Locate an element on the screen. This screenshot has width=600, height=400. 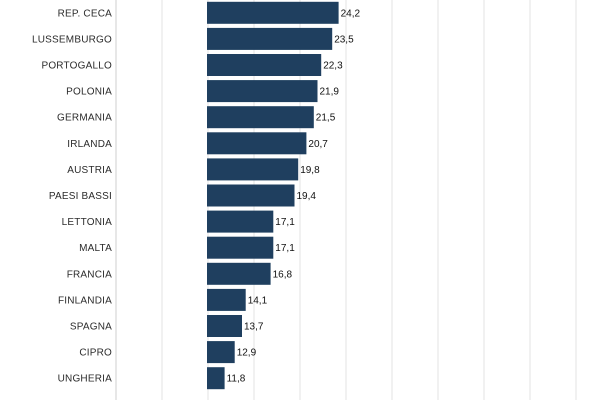
value-label: 19,4 is located at coordinates (307, 196).